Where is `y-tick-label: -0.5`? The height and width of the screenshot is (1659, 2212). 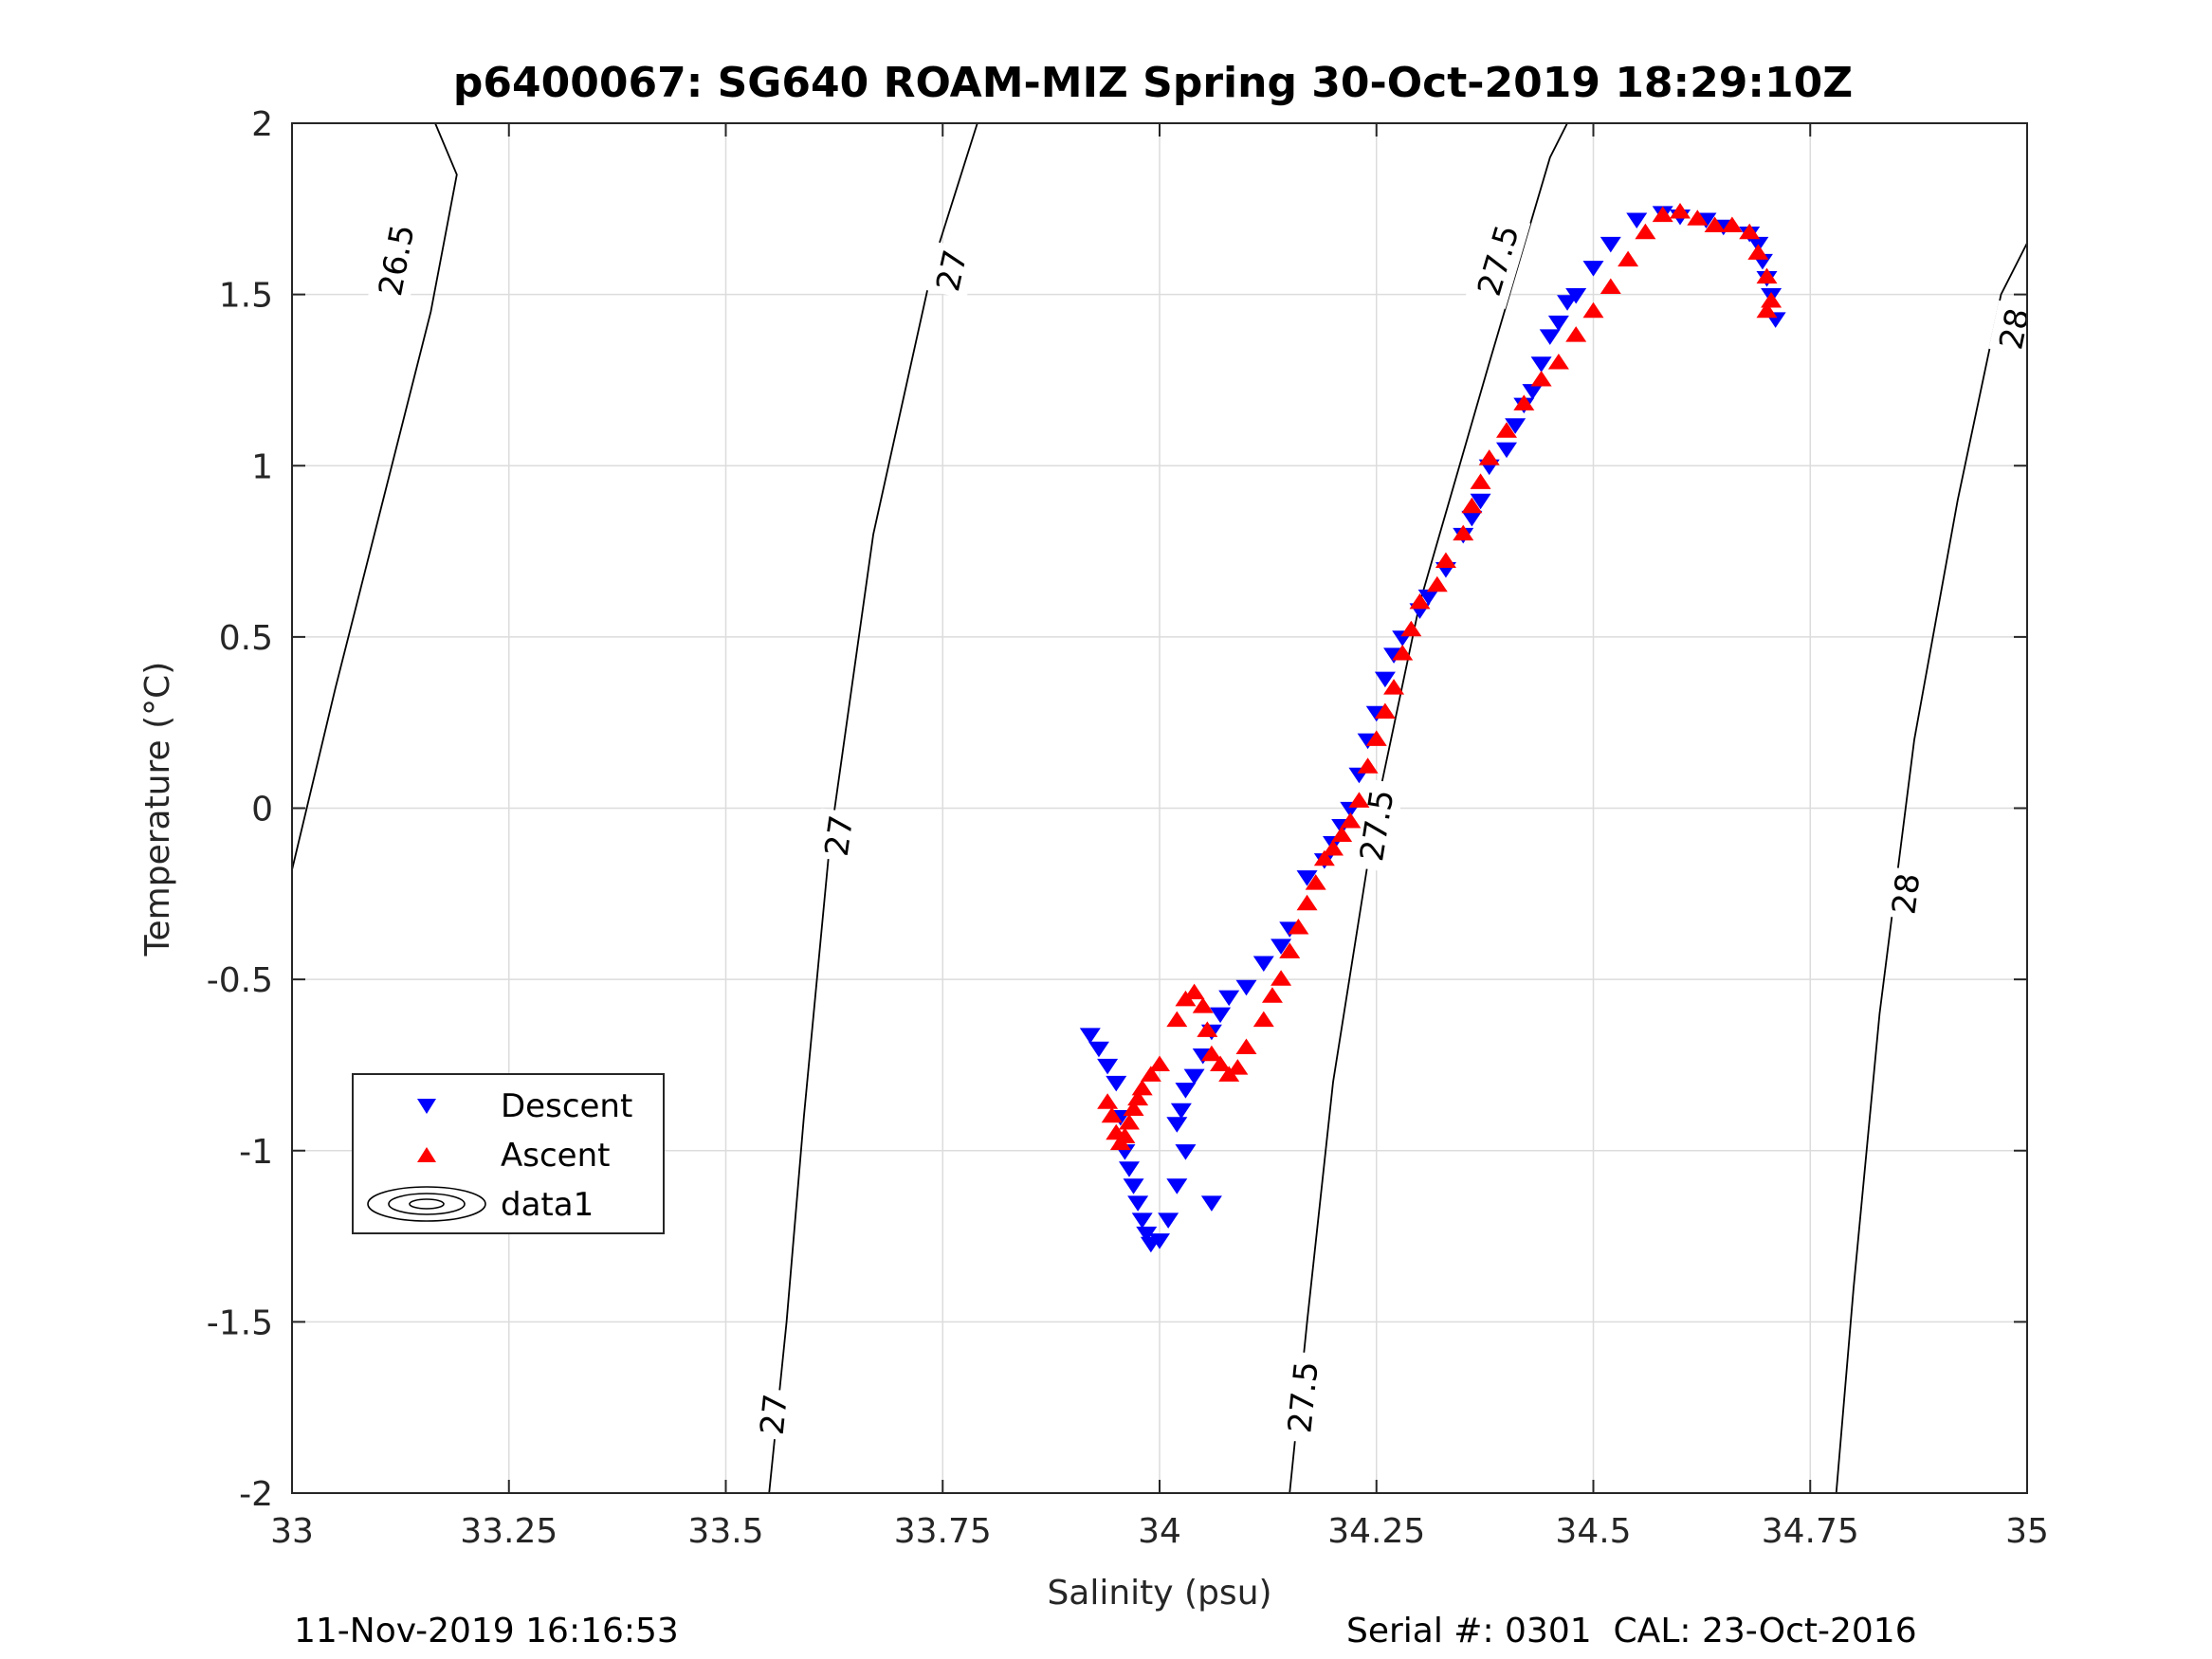 y-tick-label: -0.5 is located at coordinates (240, 980).